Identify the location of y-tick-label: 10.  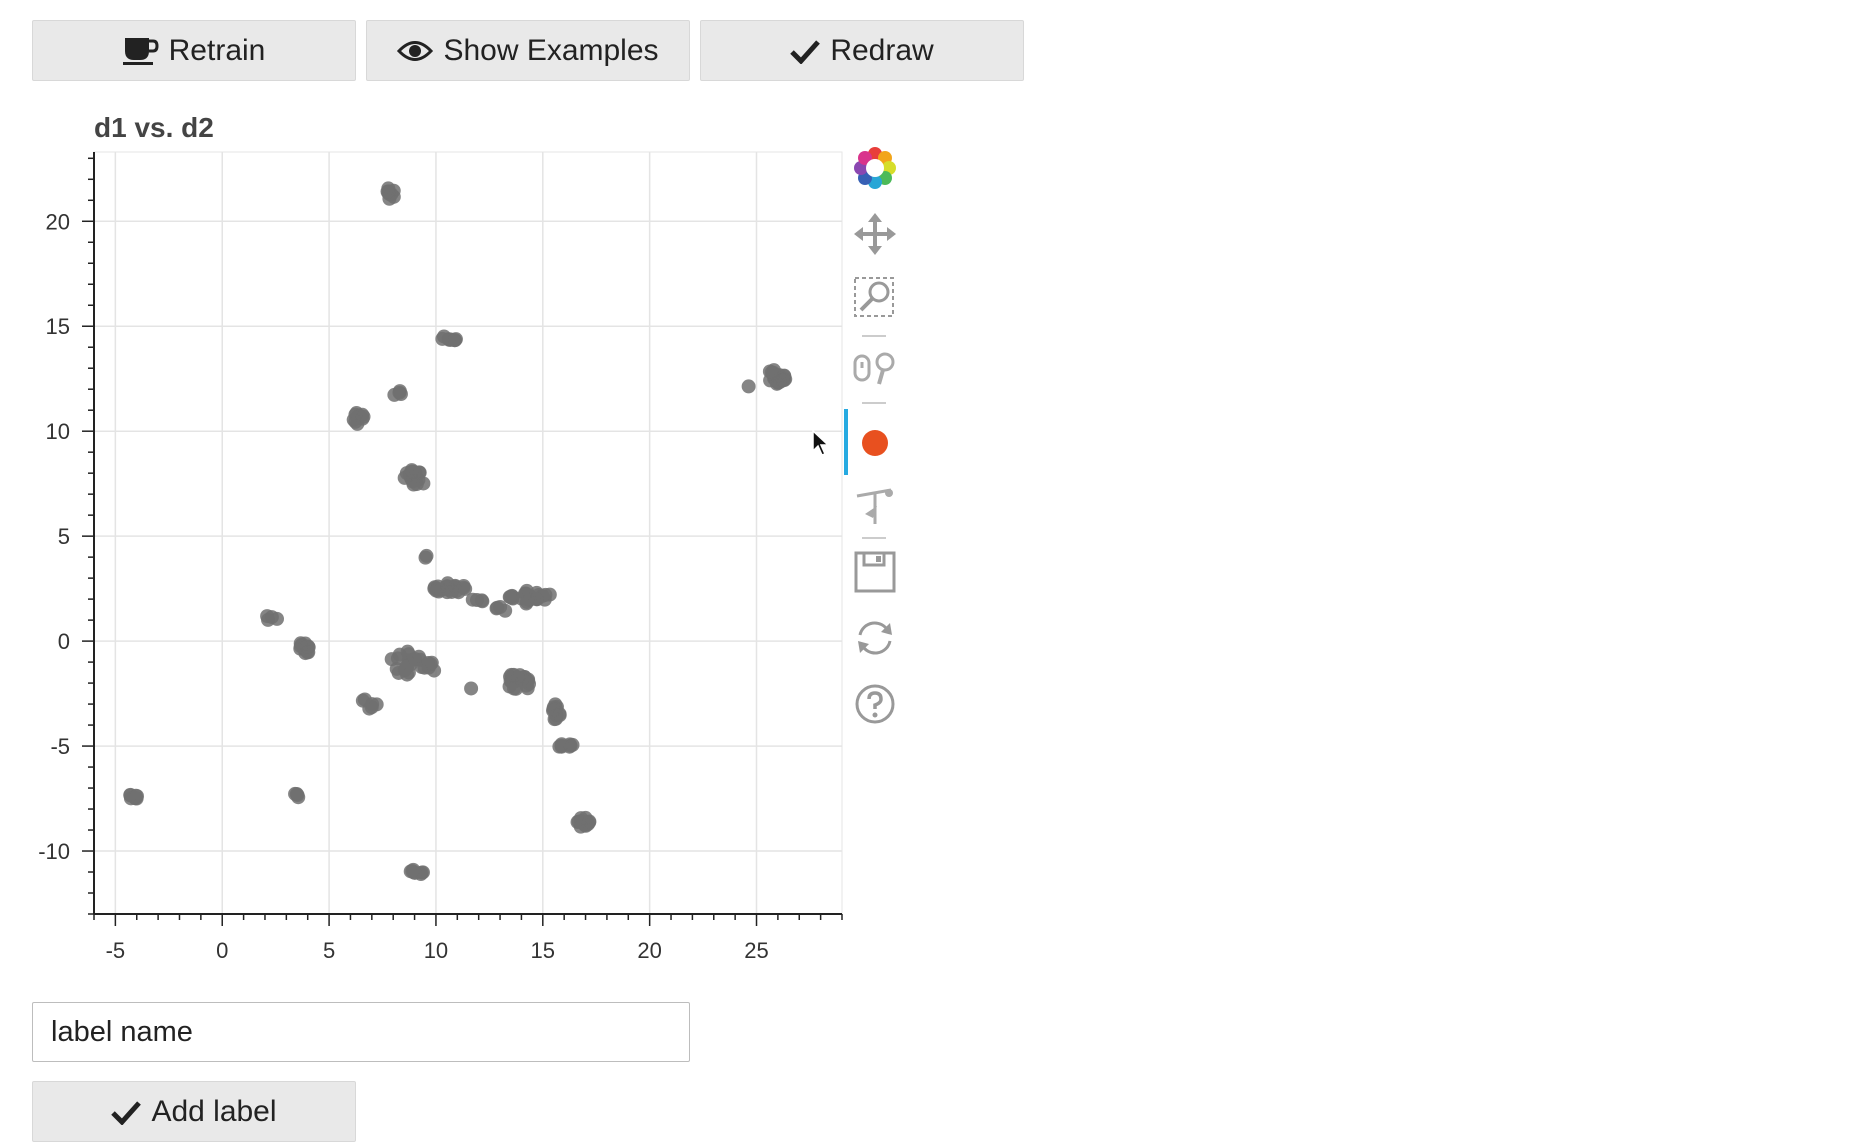
(58, 431).